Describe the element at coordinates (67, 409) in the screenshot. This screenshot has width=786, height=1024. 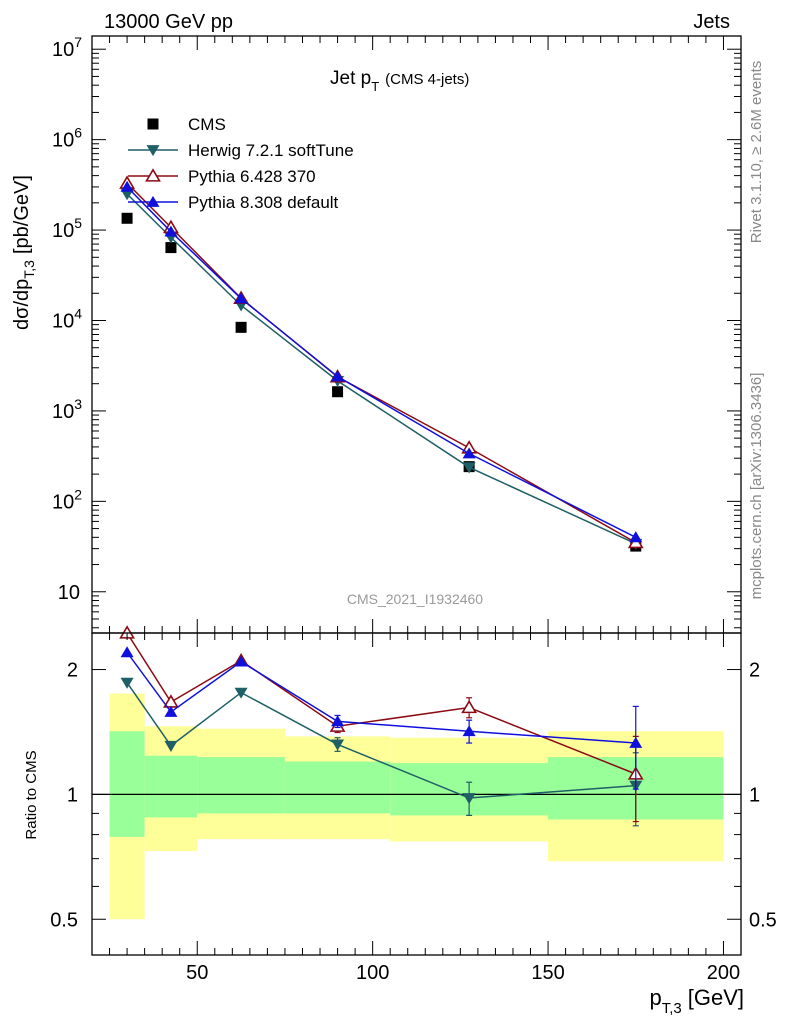
I see `y-tick-label: 10³` at that location.